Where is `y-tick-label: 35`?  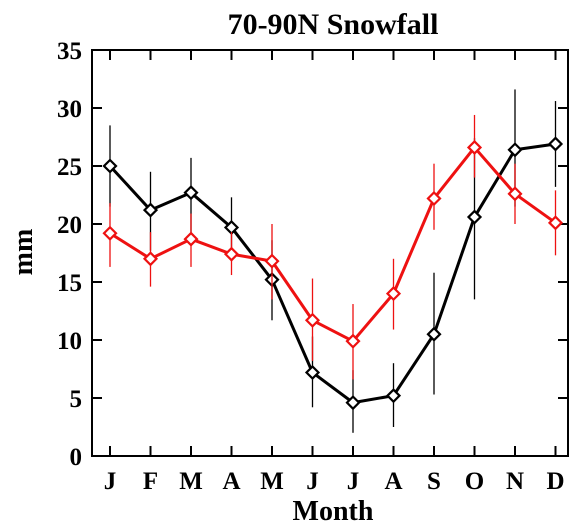 y-tick-label: 35 is located at coordinates (69, 51).